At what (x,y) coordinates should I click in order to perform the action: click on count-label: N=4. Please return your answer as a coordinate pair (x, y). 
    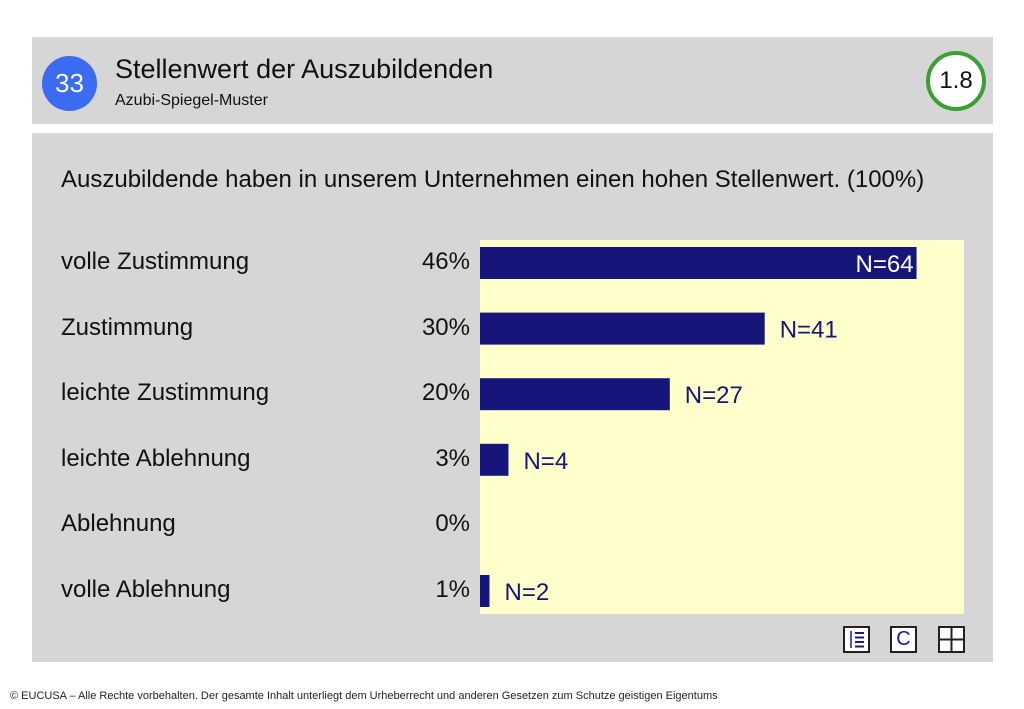
    Looking at the image, I should click on (545, 461).